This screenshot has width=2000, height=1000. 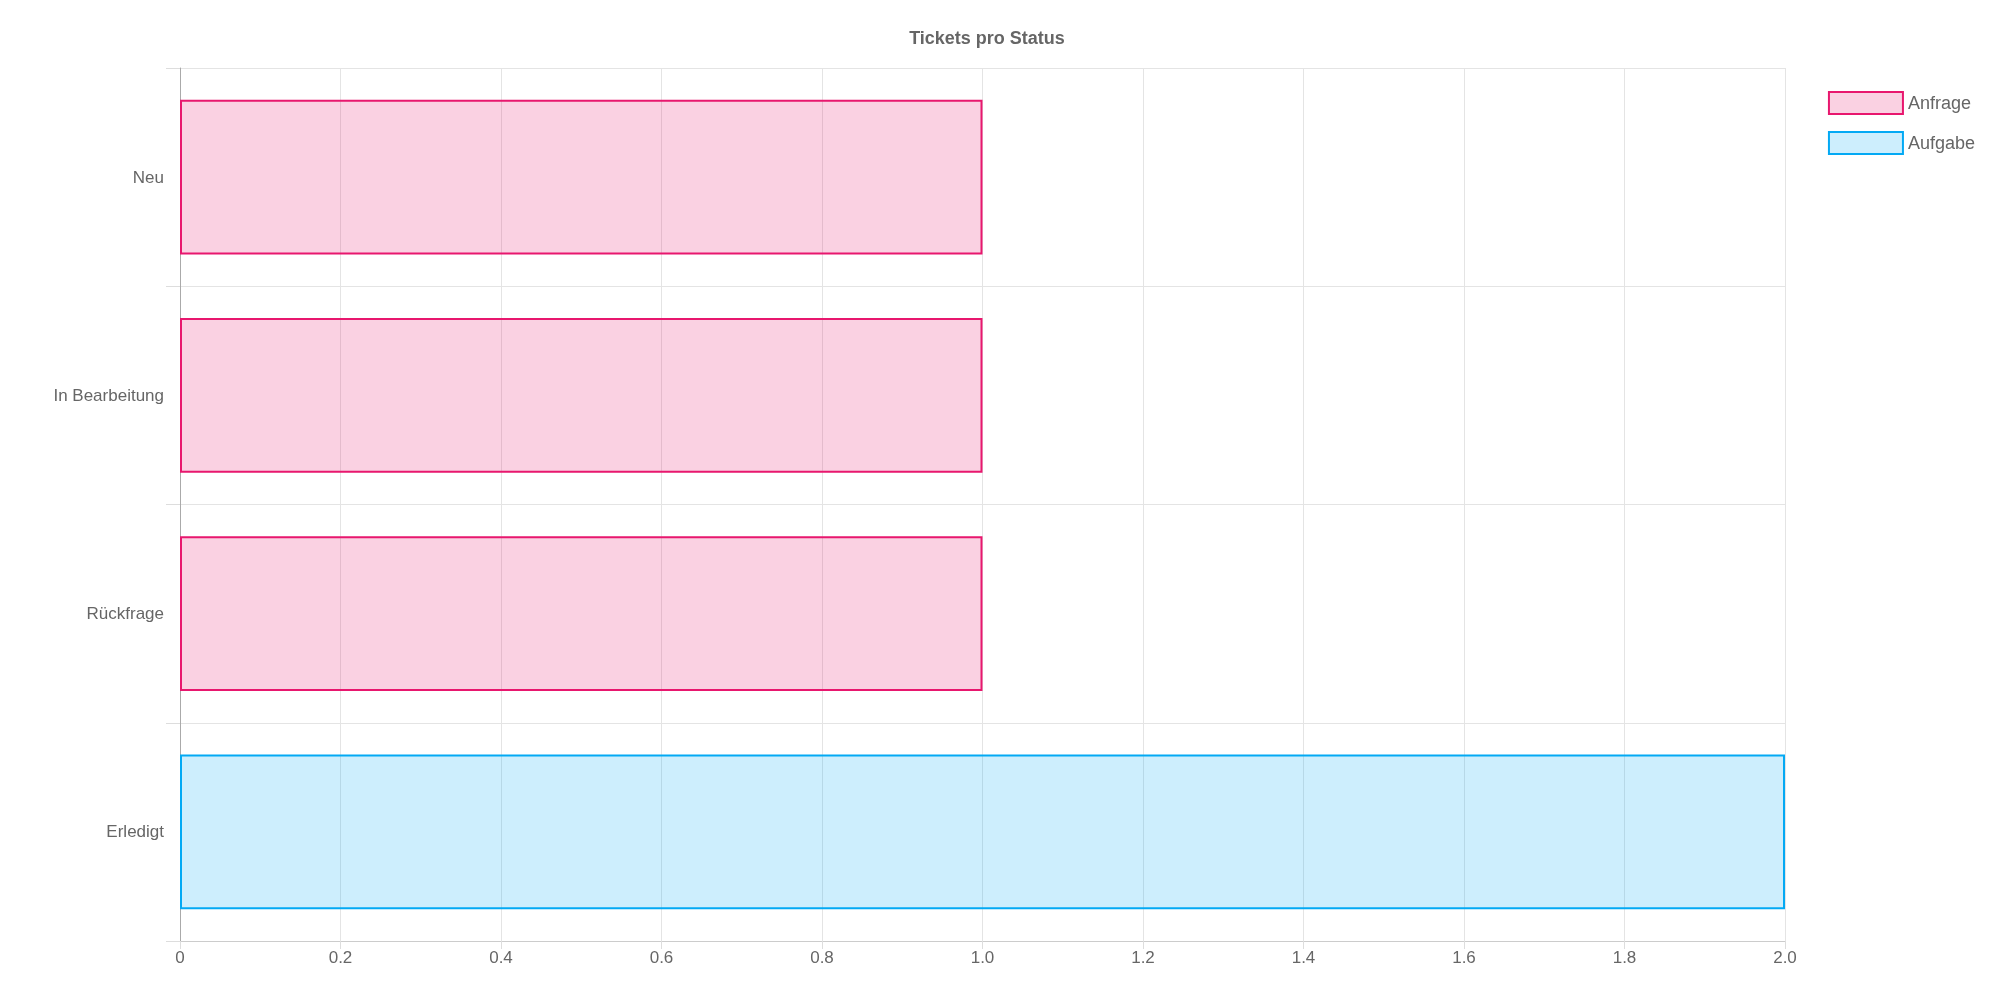 I want to click on y-tick-label: Neu, so click(x=148, y=177).